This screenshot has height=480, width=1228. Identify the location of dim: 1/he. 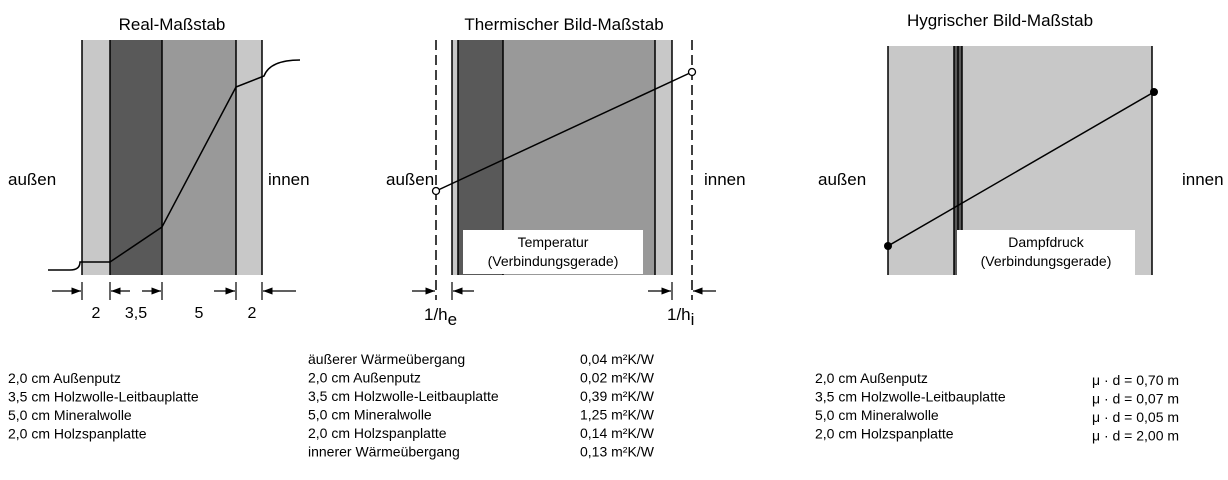
(440, 317).